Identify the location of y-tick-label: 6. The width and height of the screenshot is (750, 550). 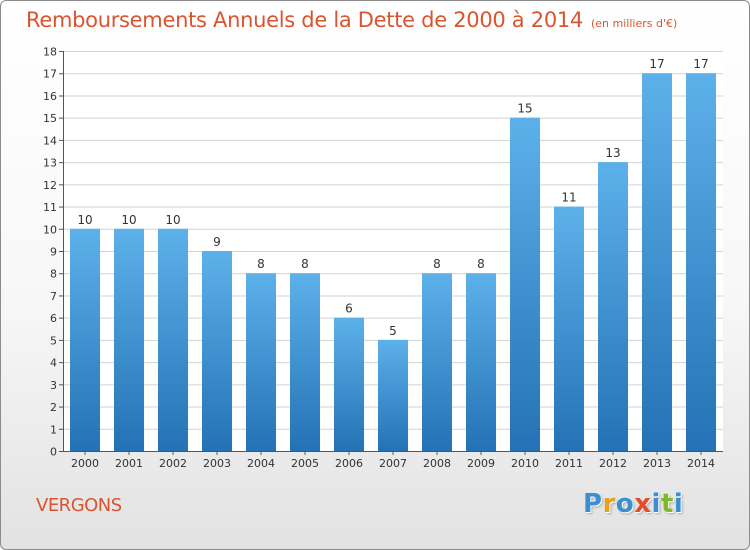
(53, 318).